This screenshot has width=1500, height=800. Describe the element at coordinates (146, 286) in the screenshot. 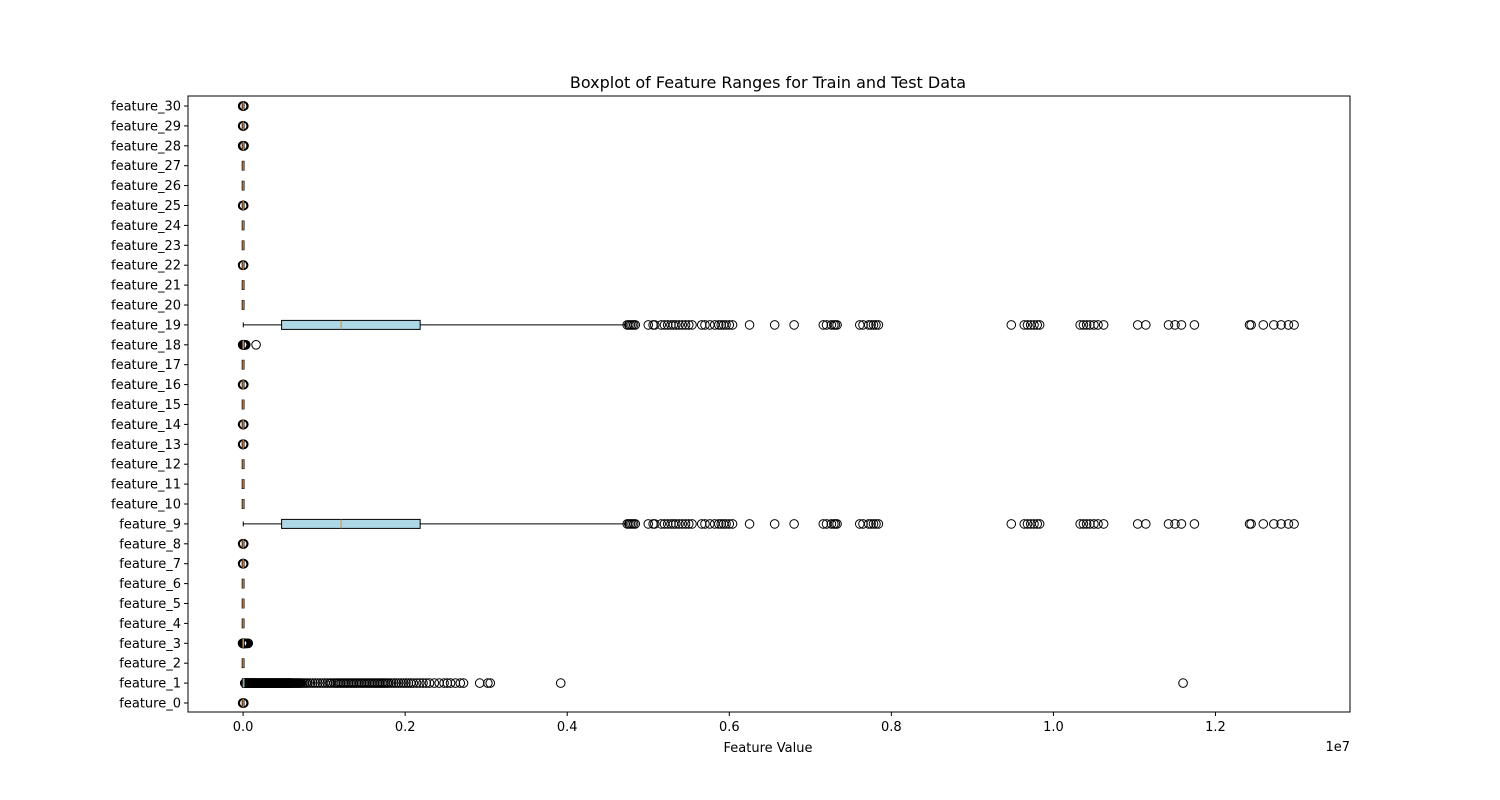

I see `y-tick-label-feature_21: feature_21` at that location.